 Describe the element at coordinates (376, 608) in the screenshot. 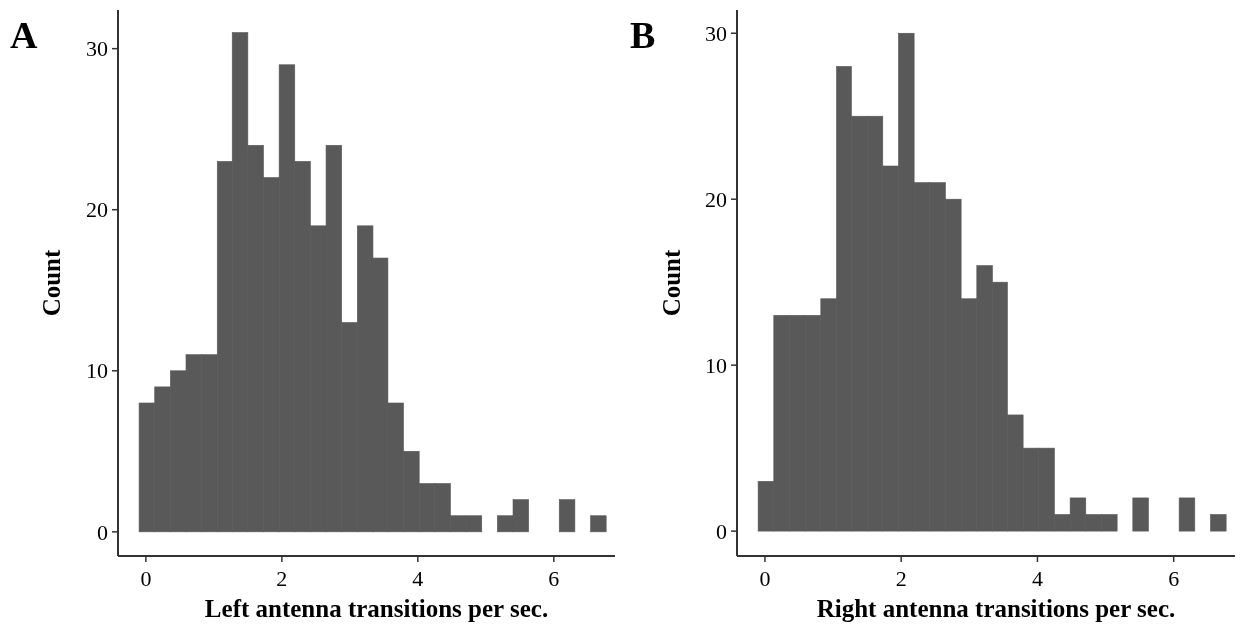

I see `x-axis-title: Left antenna transitions per sec.` at that location.